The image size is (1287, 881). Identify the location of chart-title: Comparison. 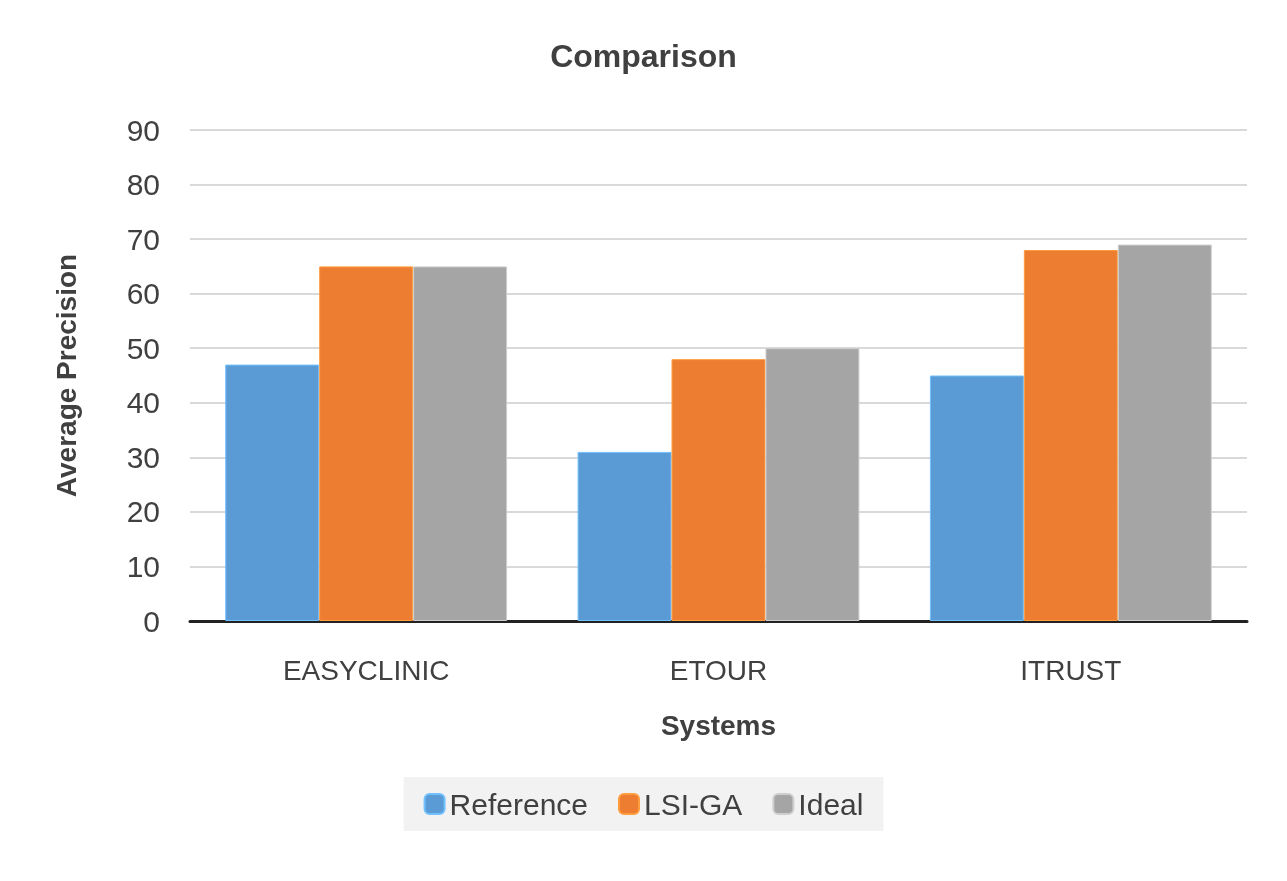
(643, 56).